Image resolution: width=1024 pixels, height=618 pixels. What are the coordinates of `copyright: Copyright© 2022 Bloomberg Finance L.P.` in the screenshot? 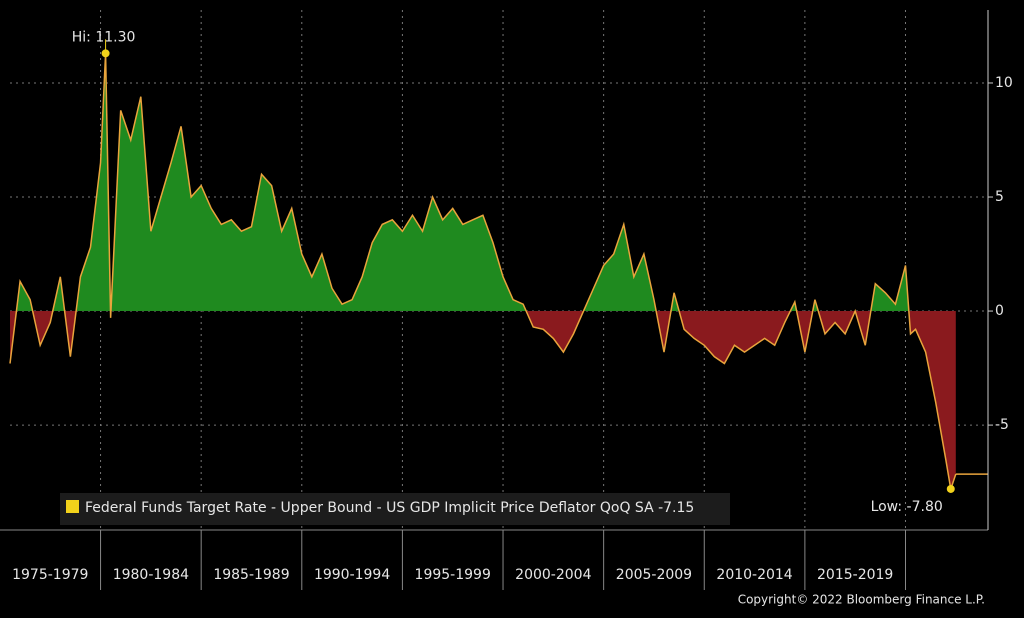 It's located at (861, 600).